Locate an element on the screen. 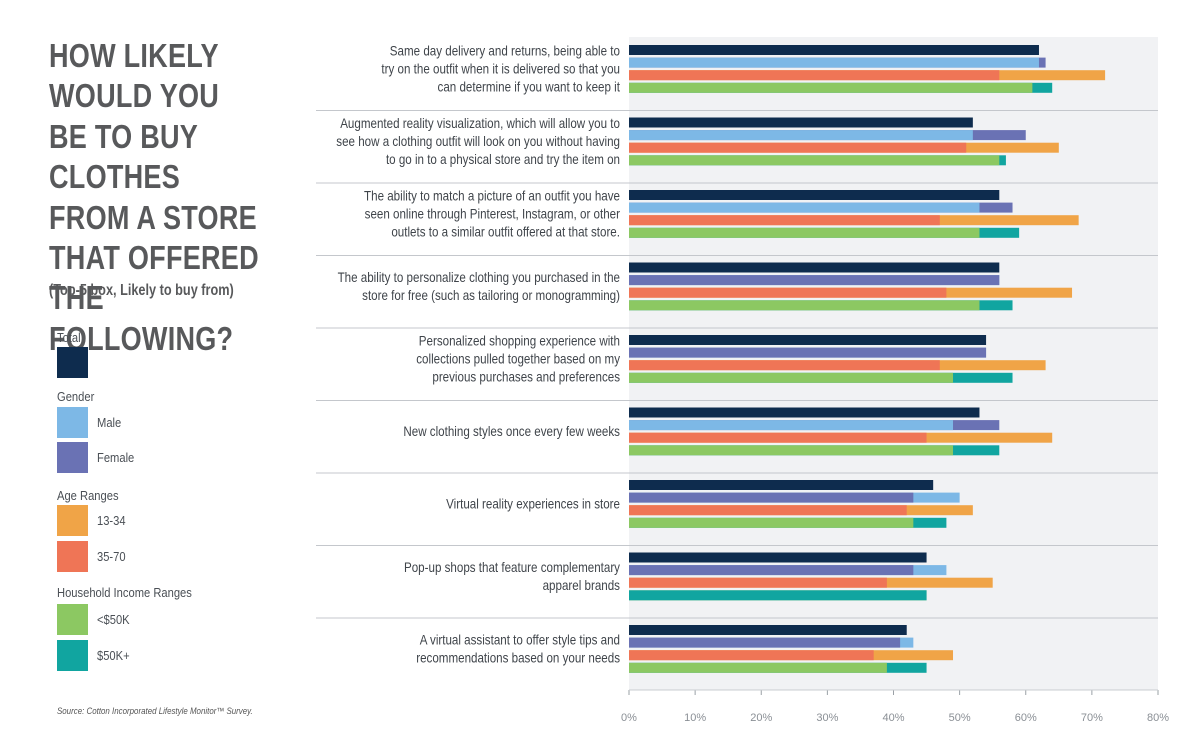  legend-heading: Age Ranges is located at coordinates (88, 495).